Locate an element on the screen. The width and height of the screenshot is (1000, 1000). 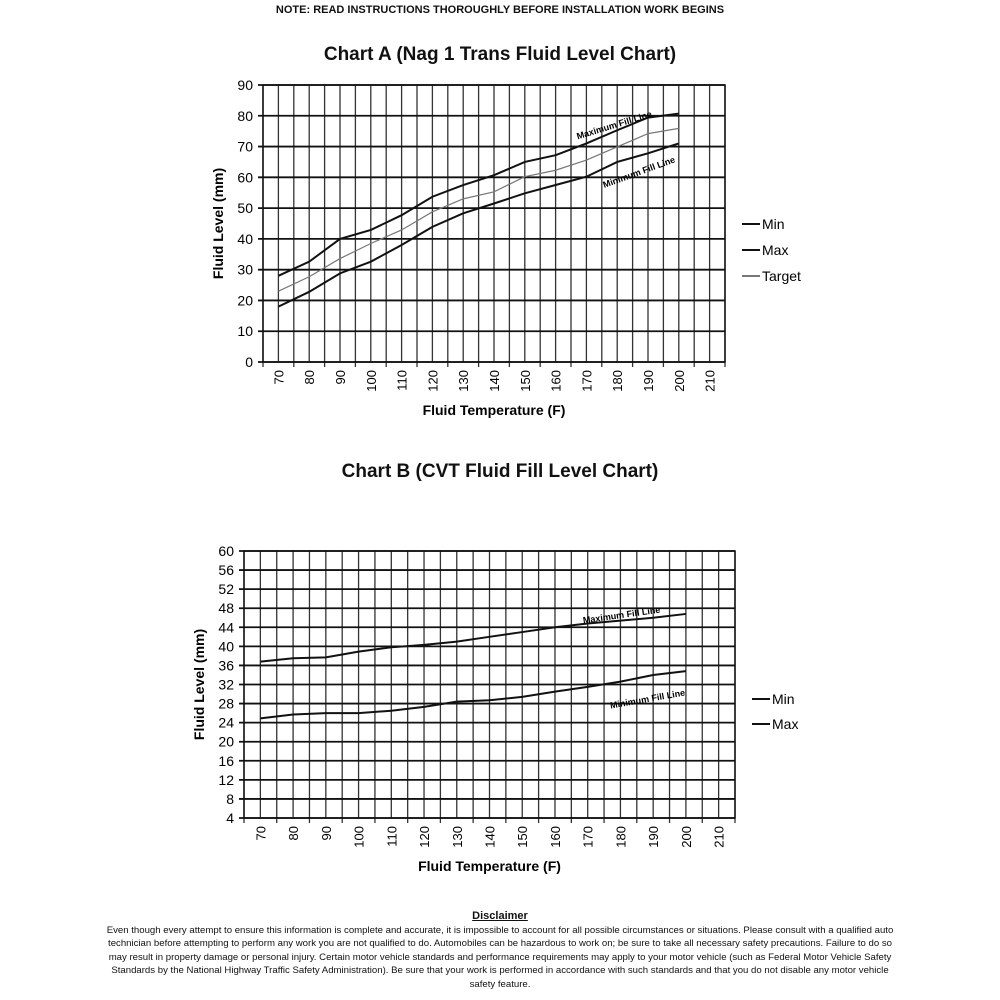
y-tick-label: 30 is located at coordinates (245, 270).